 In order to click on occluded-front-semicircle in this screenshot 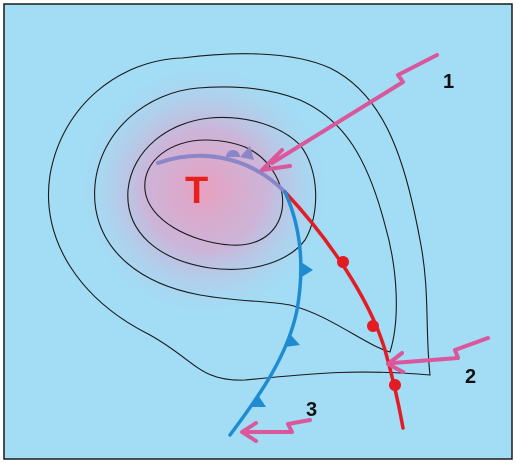, I will do `click(233, 153)`.